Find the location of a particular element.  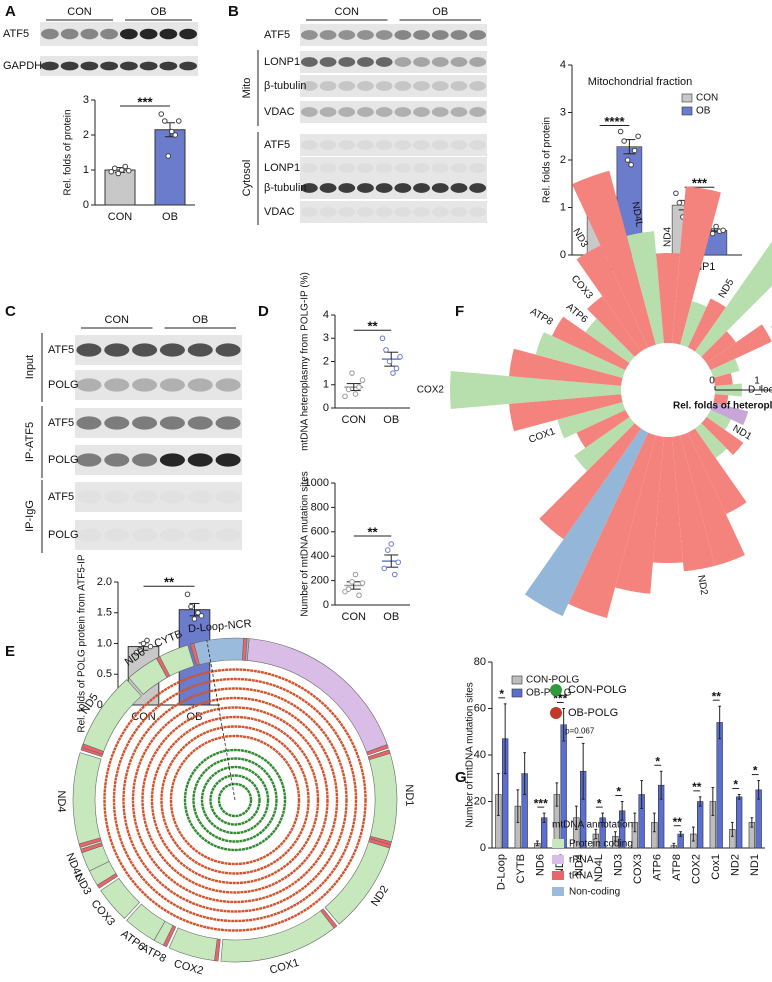

row-label: LONP1 is located at coordinates (282, 62).